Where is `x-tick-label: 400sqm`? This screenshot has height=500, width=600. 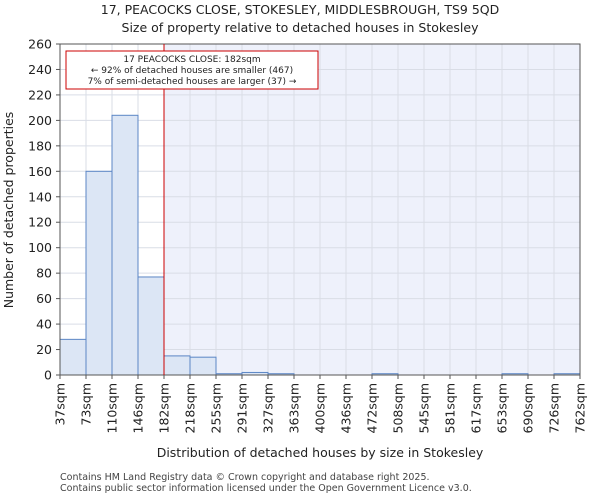
x-tick-label: 400sqm is located at coordinates (320, 408).